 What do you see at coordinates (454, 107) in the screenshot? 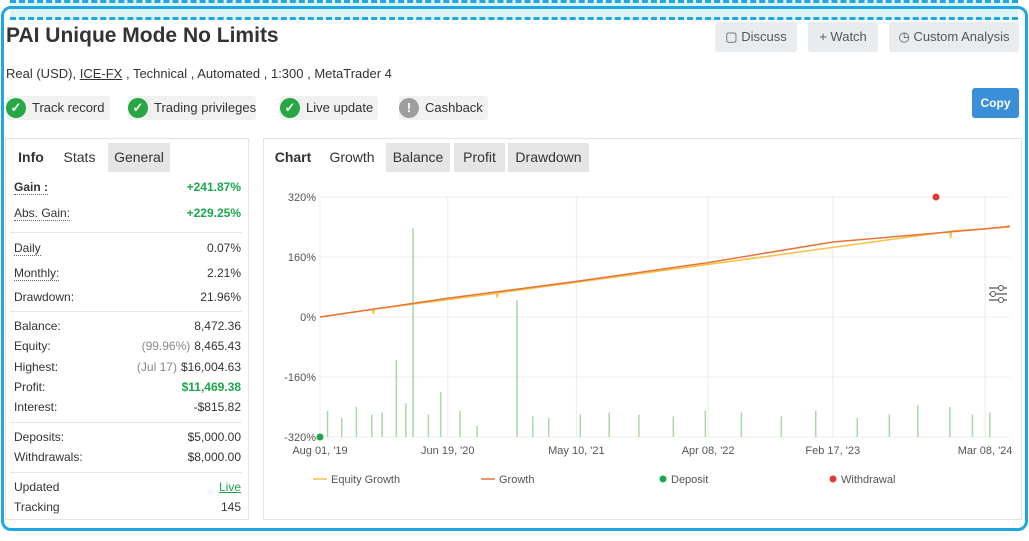
I see `badge-label: Cashback` at bounding box center [454, 107].